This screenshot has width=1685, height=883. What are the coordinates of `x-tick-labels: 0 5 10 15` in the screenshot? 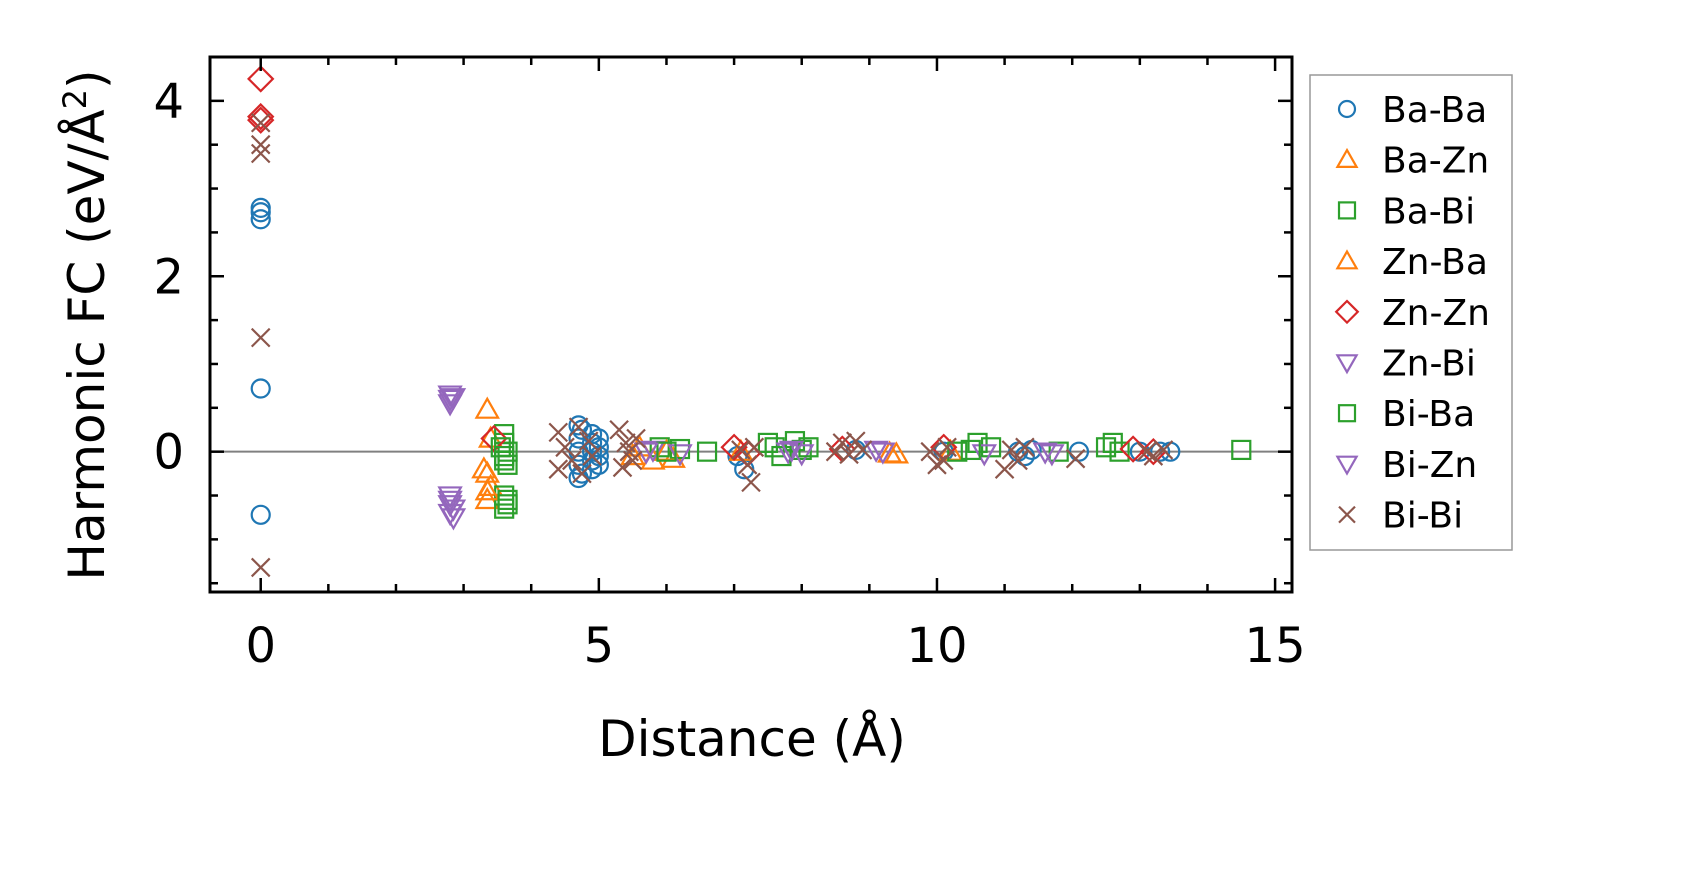 It's located at (775, 646).